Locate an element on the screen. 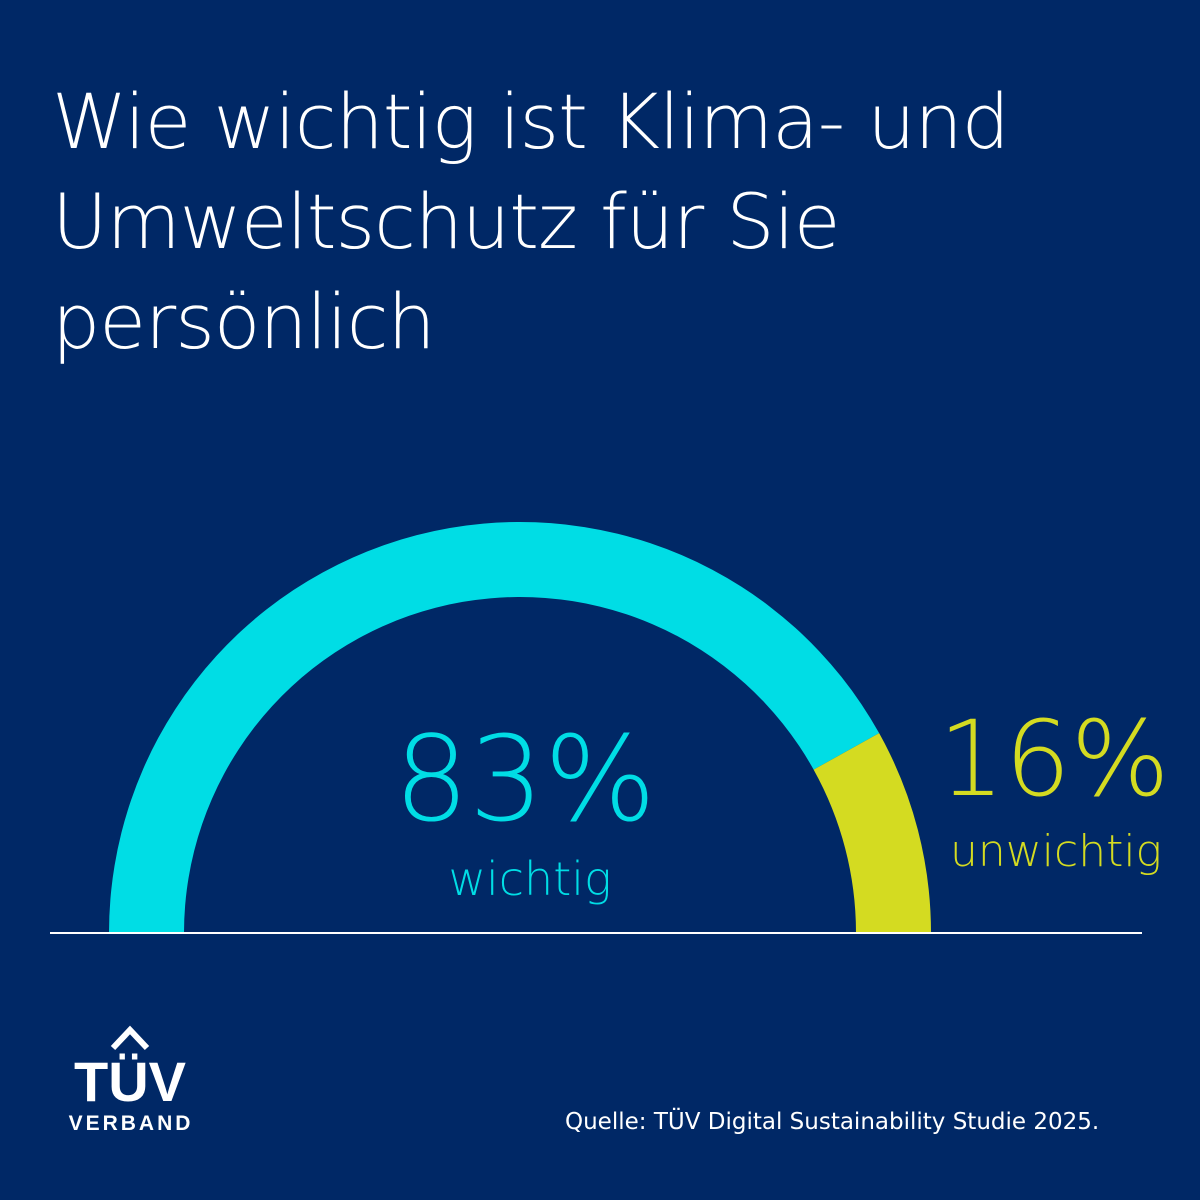 This screenshot has width=1200, height=1200. data-label-wichtig-value: 83% is located at coordinates (525, 779).